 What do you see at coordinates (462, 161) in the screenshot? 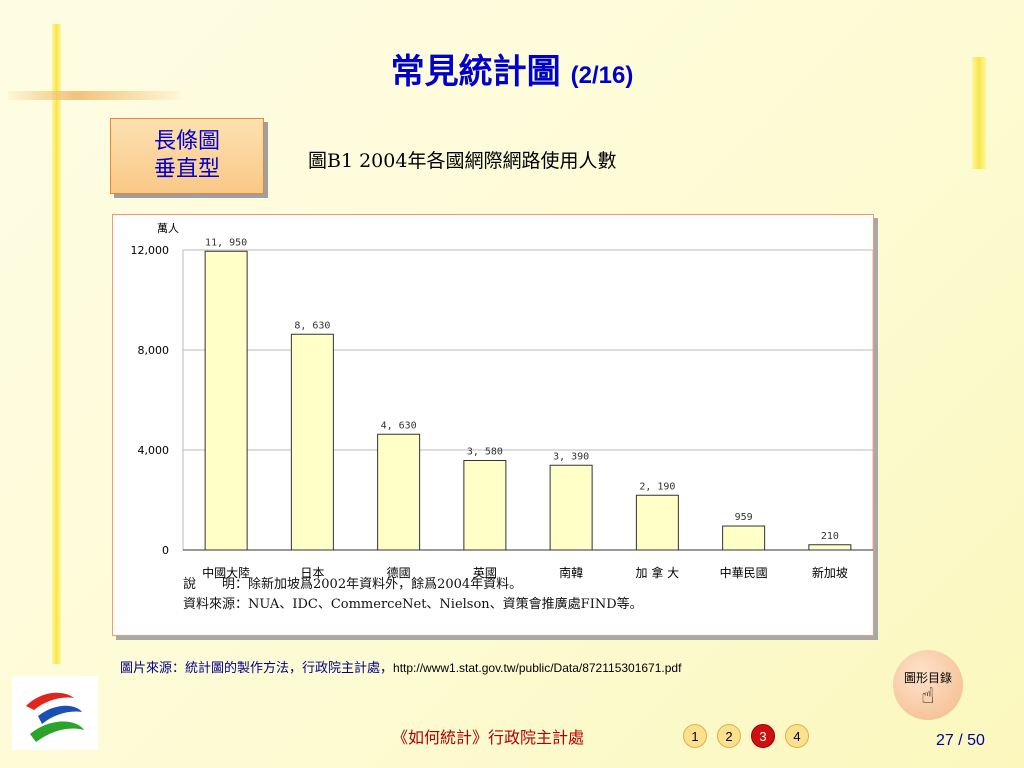
I see `chart-caption: 圖B1 2004年各國網際網路使用人數` at bounding box center [462, 161].